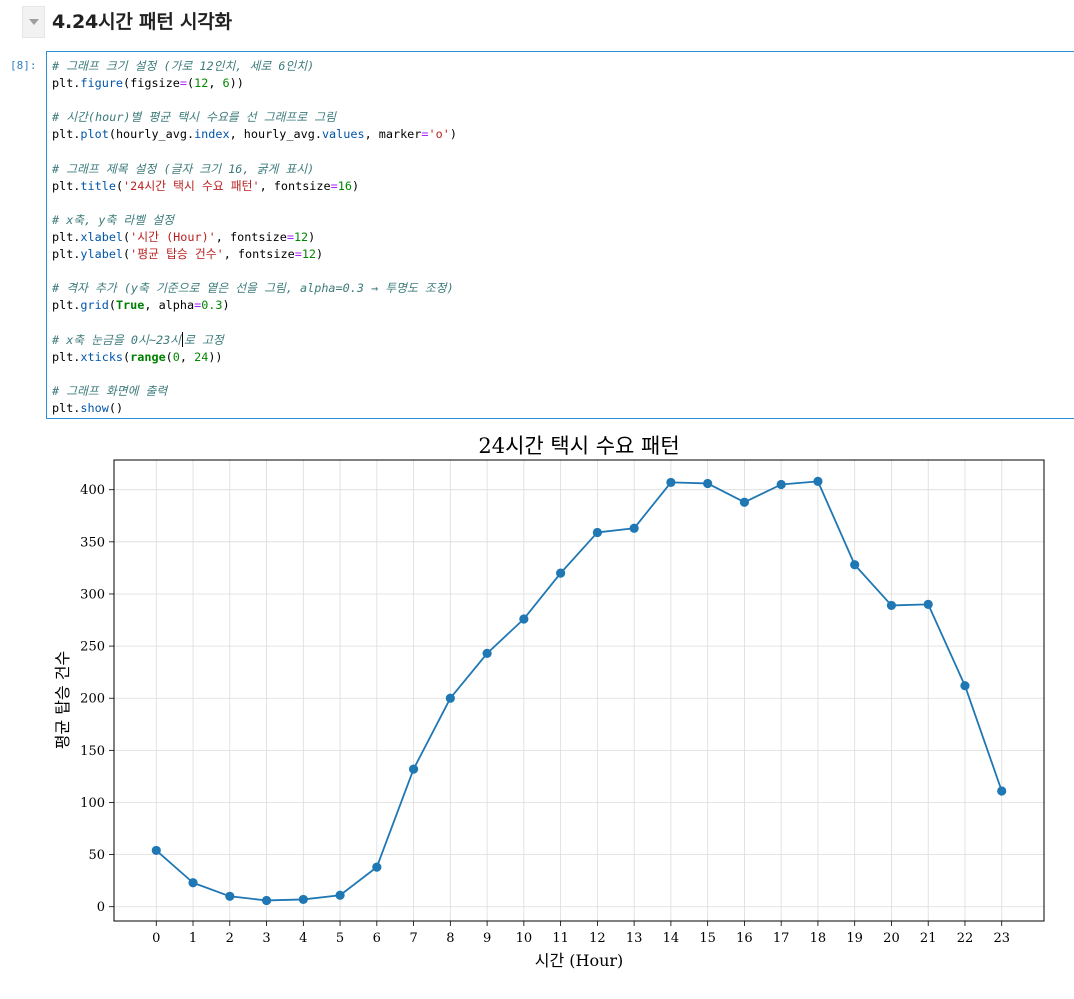  What do you see at coordinates (184, 236) in the screenshot?
I see `code-line: plt.xlabel('시간 (Hour)', fontsize=12)` at bounding box center [184, 236].